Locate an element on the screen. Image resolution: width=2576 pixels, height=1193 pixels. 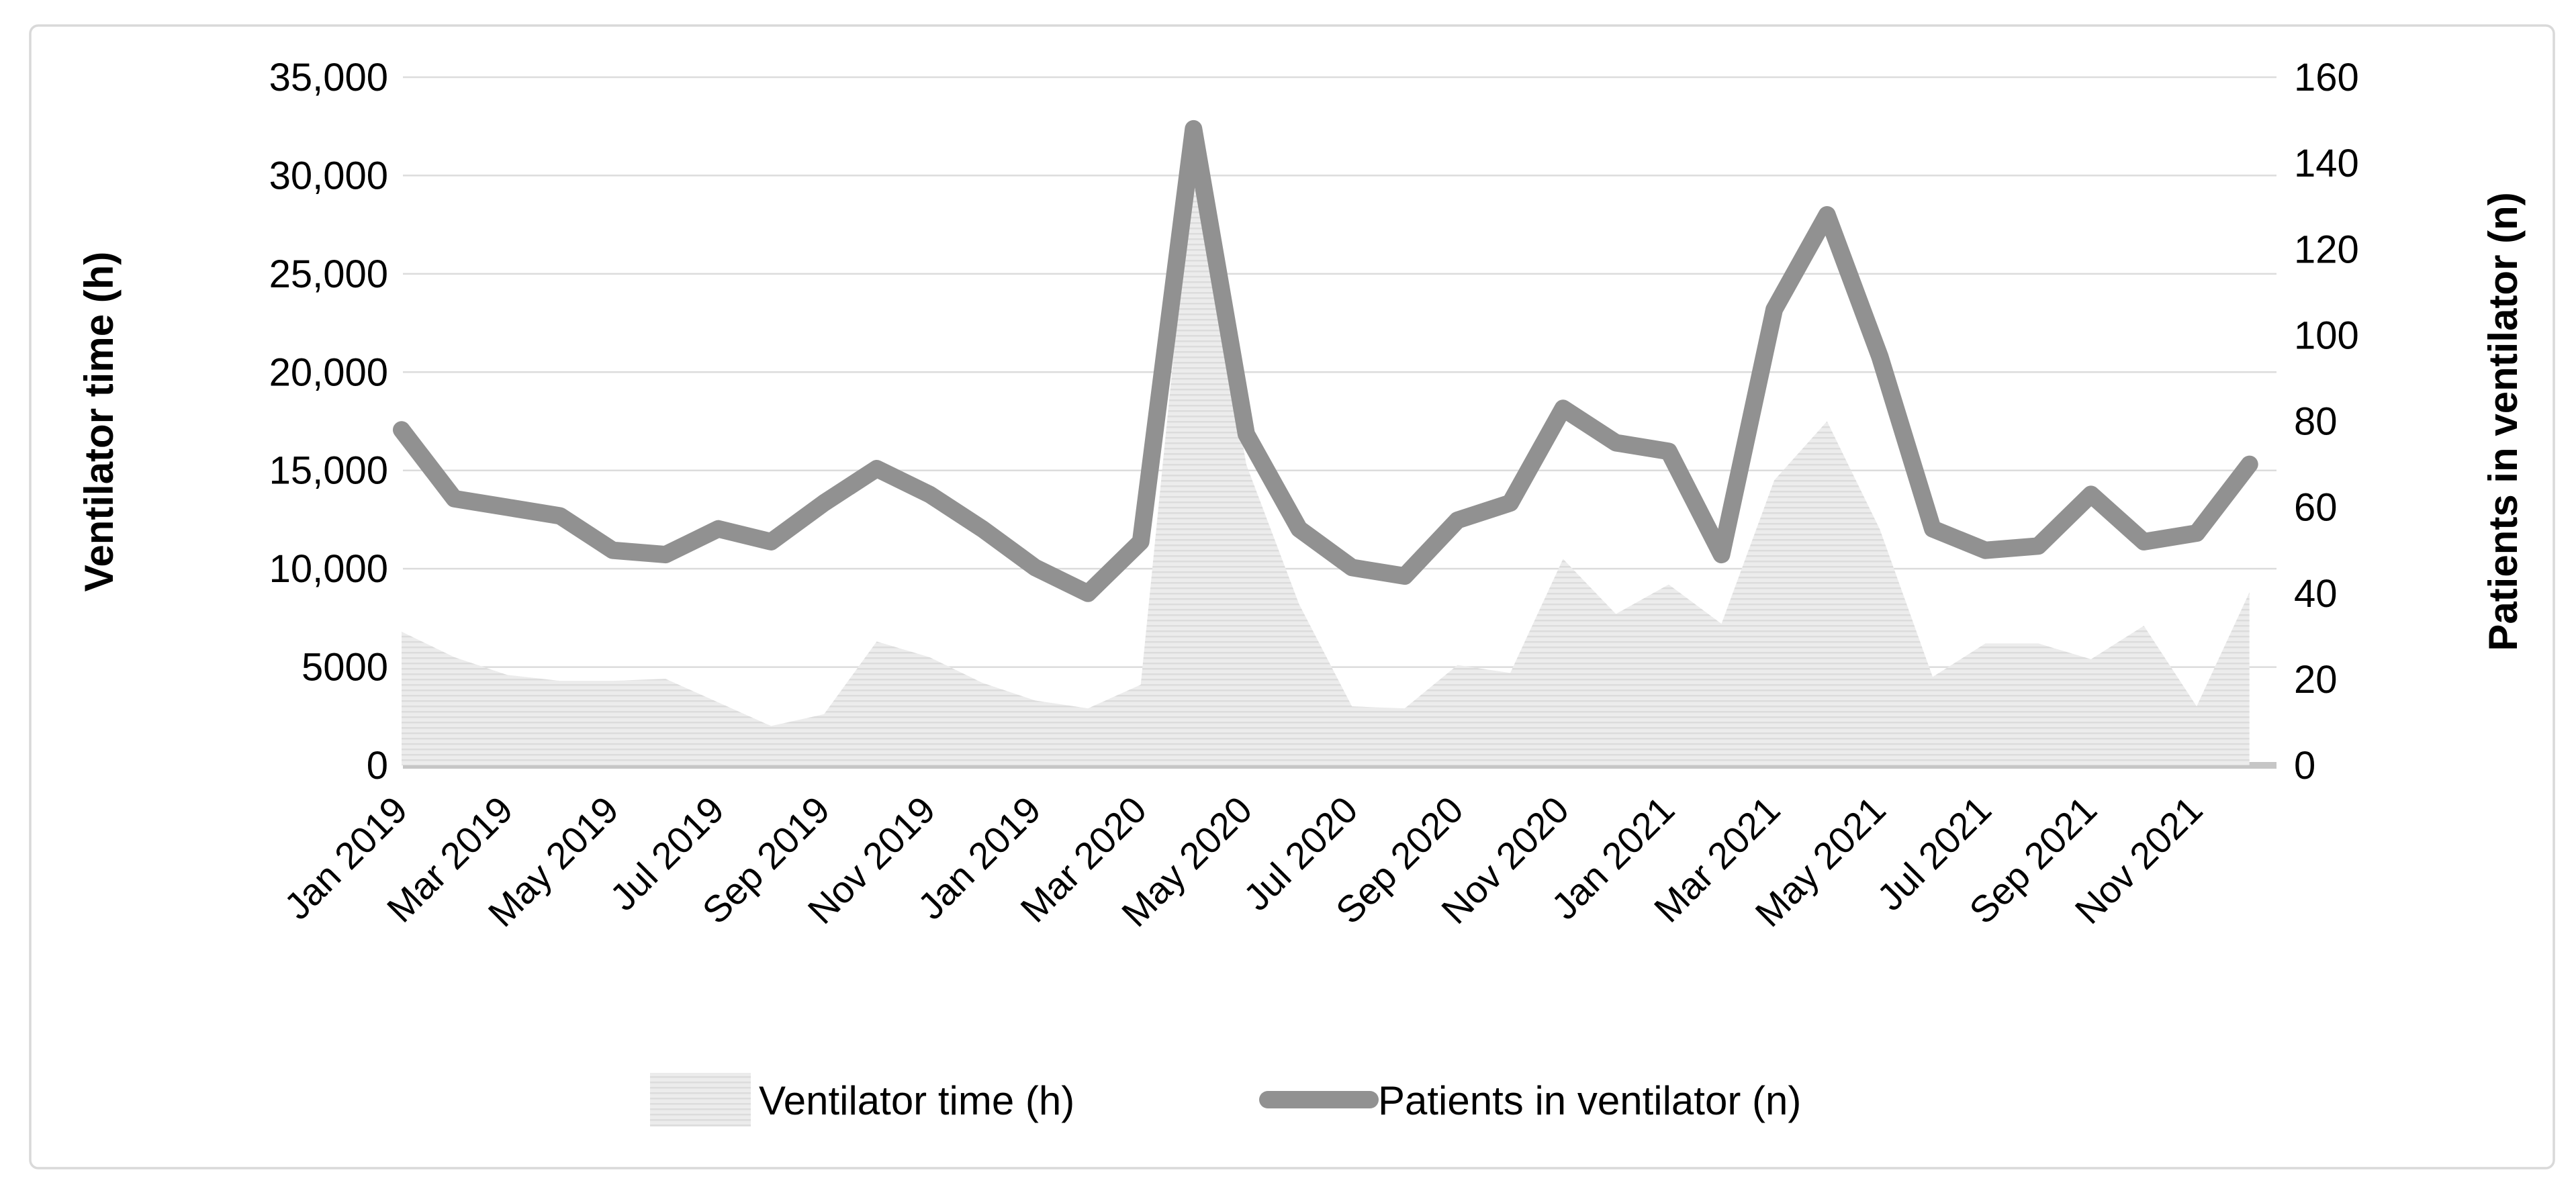
y-right-tick-label: 100 is located at coordinates (2326, 335).